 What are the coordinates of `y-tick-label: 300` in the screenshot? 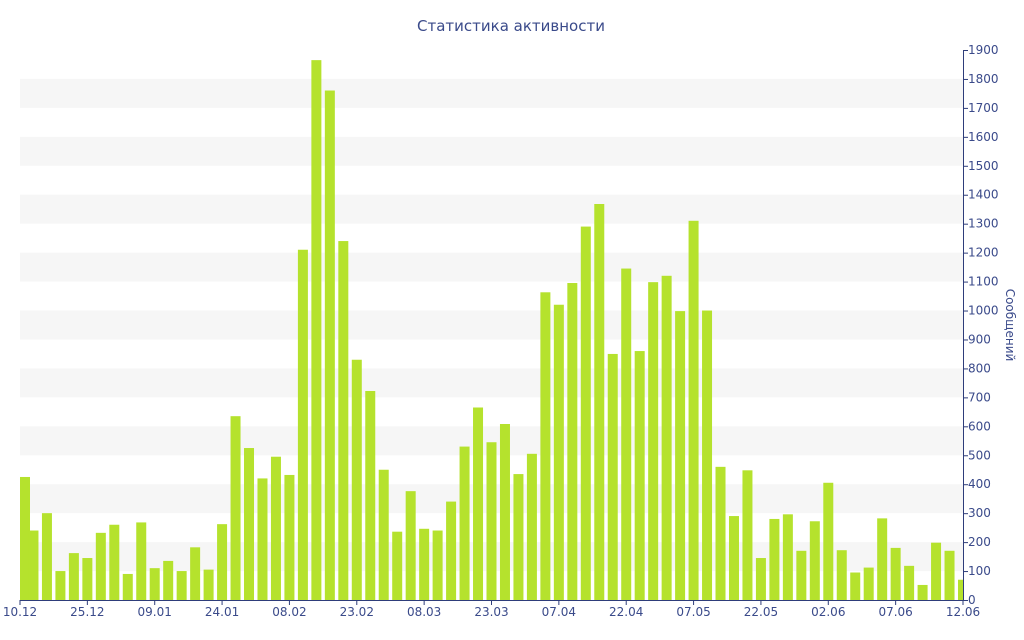 It's located at (979, 513).